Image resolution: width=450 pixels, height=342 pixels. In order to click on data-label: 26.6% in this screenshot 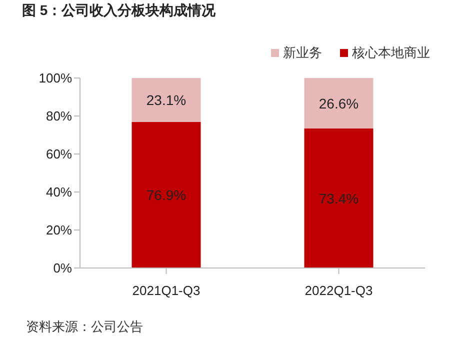, I will do `click(338, 103)`.